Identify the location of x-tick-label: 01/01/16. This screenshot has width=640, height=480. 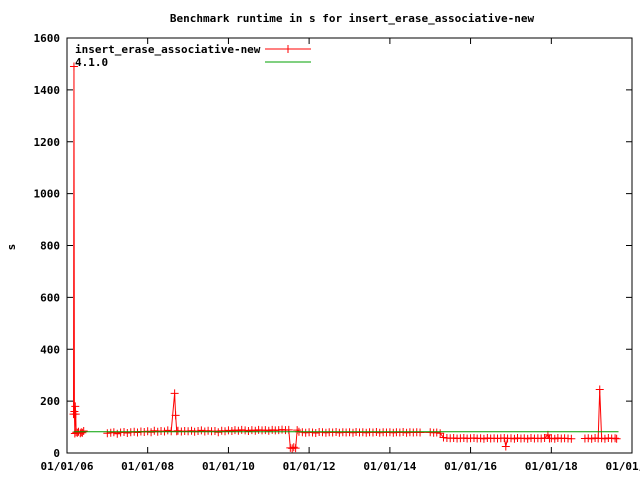
(470, 466).